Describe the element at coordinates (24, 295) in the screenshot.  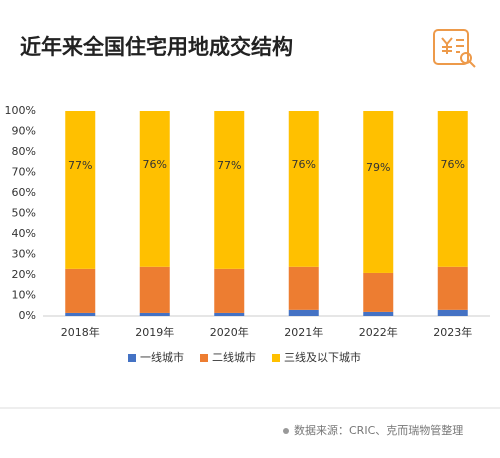
I see `y-tick-label: 10%` at that location.